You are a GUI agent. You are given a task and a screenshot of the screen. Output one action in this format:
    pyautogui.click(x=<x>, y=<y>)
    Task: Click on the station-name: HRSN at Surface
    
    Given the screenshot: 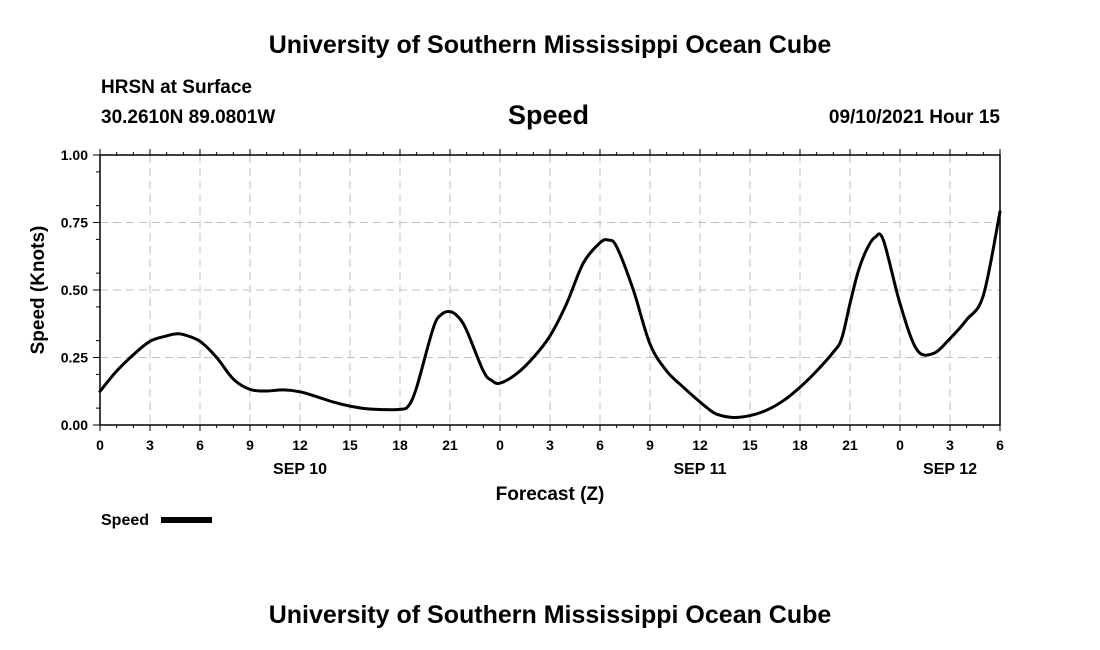 What is the action you would take?
    pyautogui.click(x=176, y=87)
    